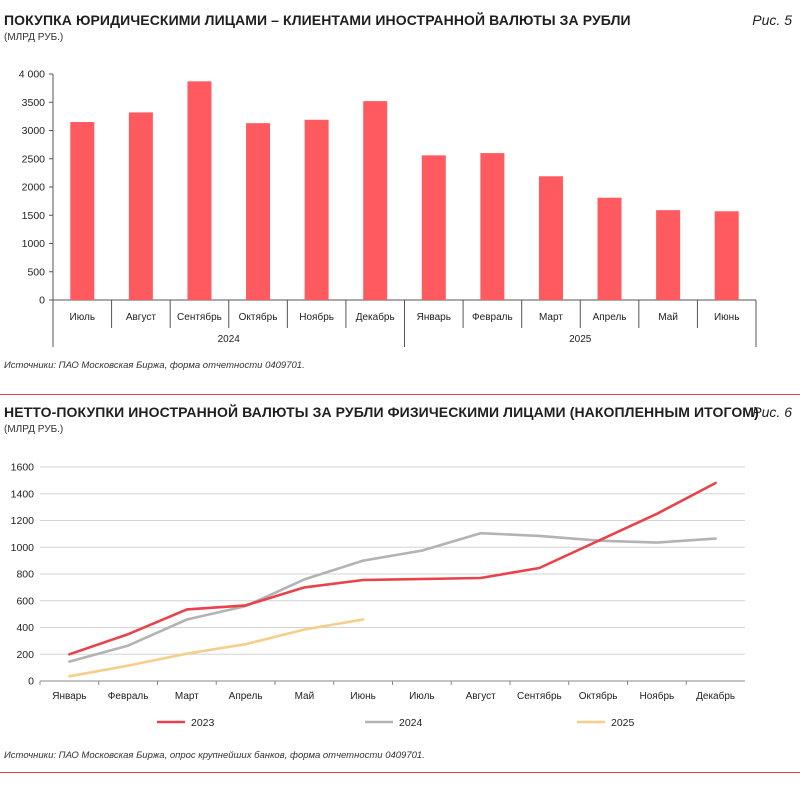 This screenshot has height=785, width=800. I want to click on year-group-label: 2024, so click(229, 339).